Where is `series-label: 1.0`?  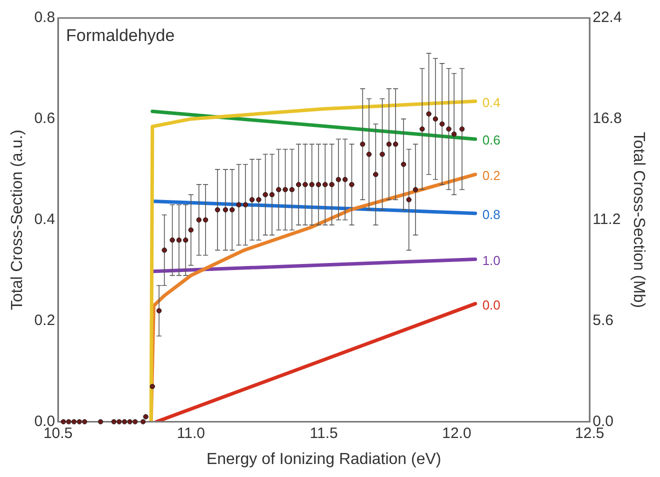
series-label: 1.0 is located at coordinates (491, 260).